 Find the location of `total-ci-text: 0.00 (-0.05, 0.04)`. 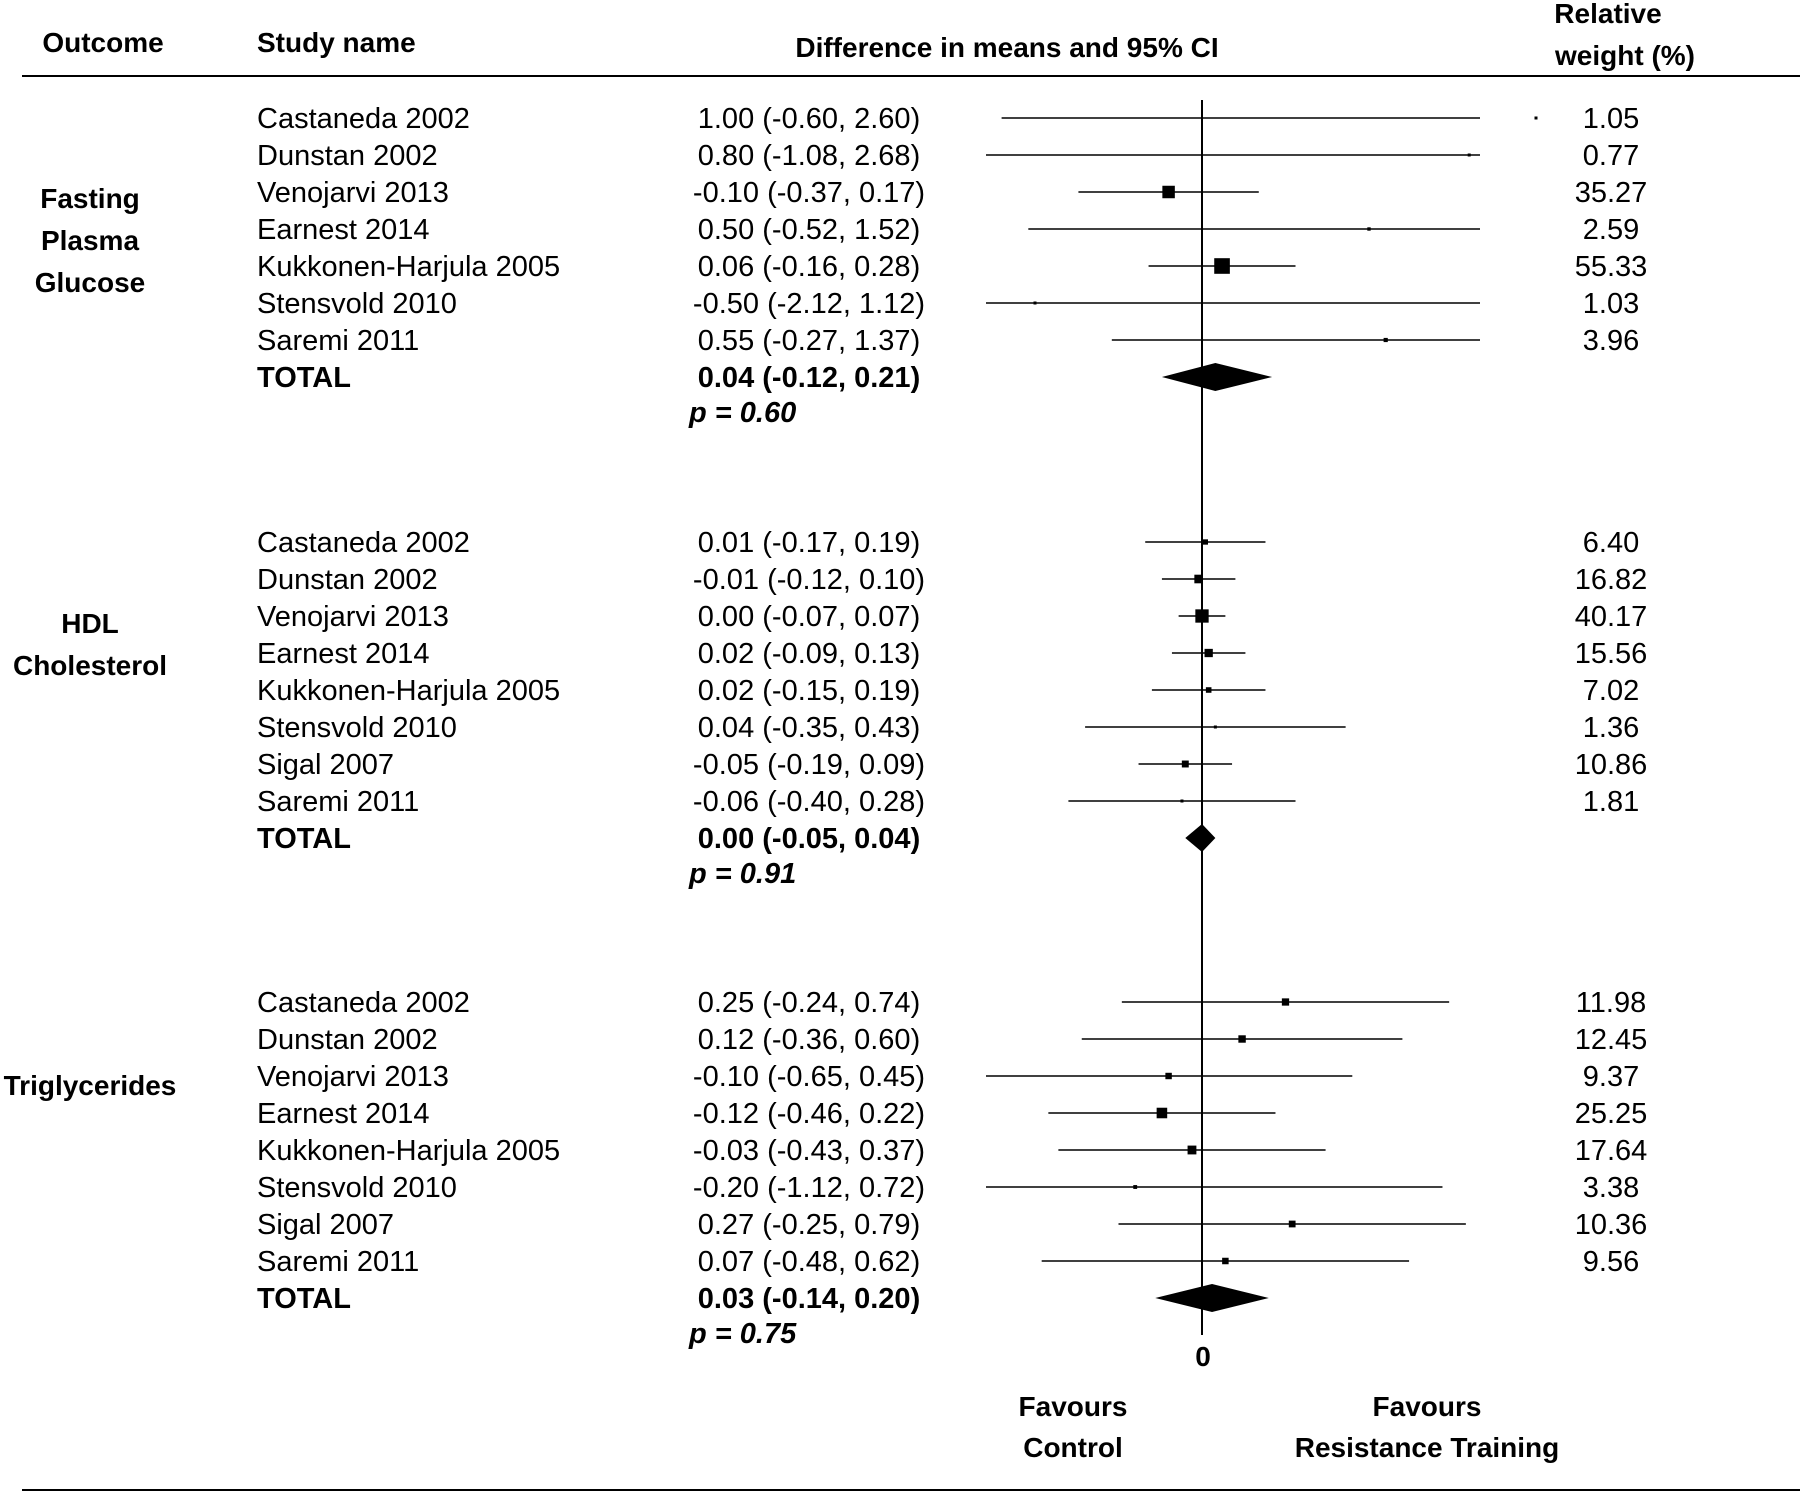

total-ci-text: 0.00 (-0.05, 0.04) is located at coordinates (809, 839).